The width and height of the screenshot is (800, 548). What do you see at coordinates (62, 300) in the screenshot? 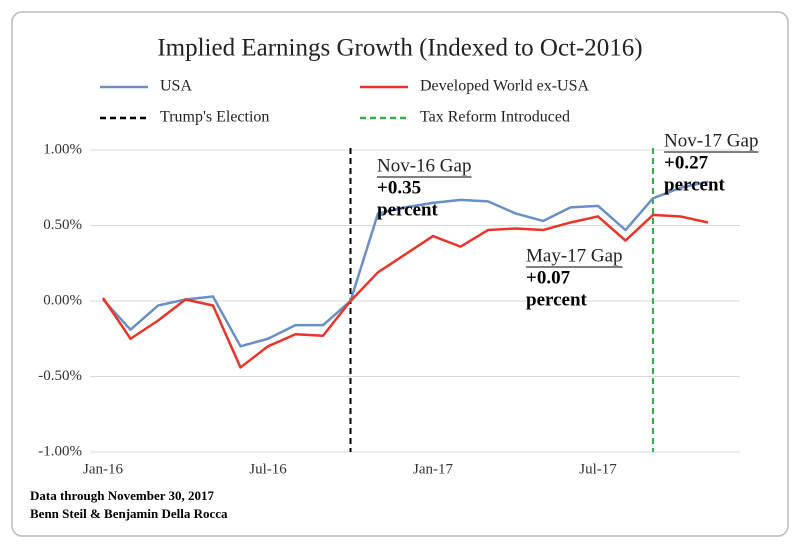
I see `y-tick-label: 0.00%` at bounding box center [62, 300].